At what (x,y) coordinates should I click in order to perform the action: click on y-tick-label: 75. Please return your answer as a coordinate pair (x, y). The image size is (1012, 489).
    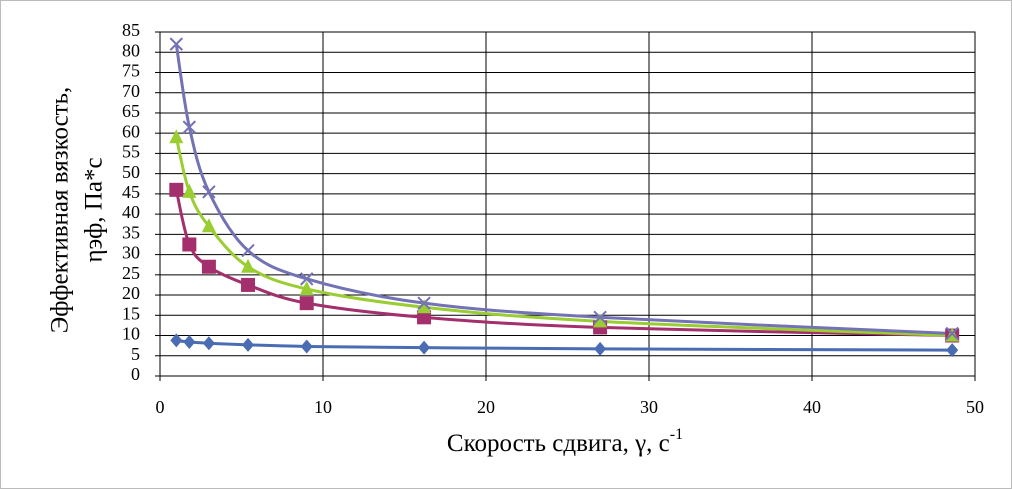
    Looking at the image, I should click on (131, 71).